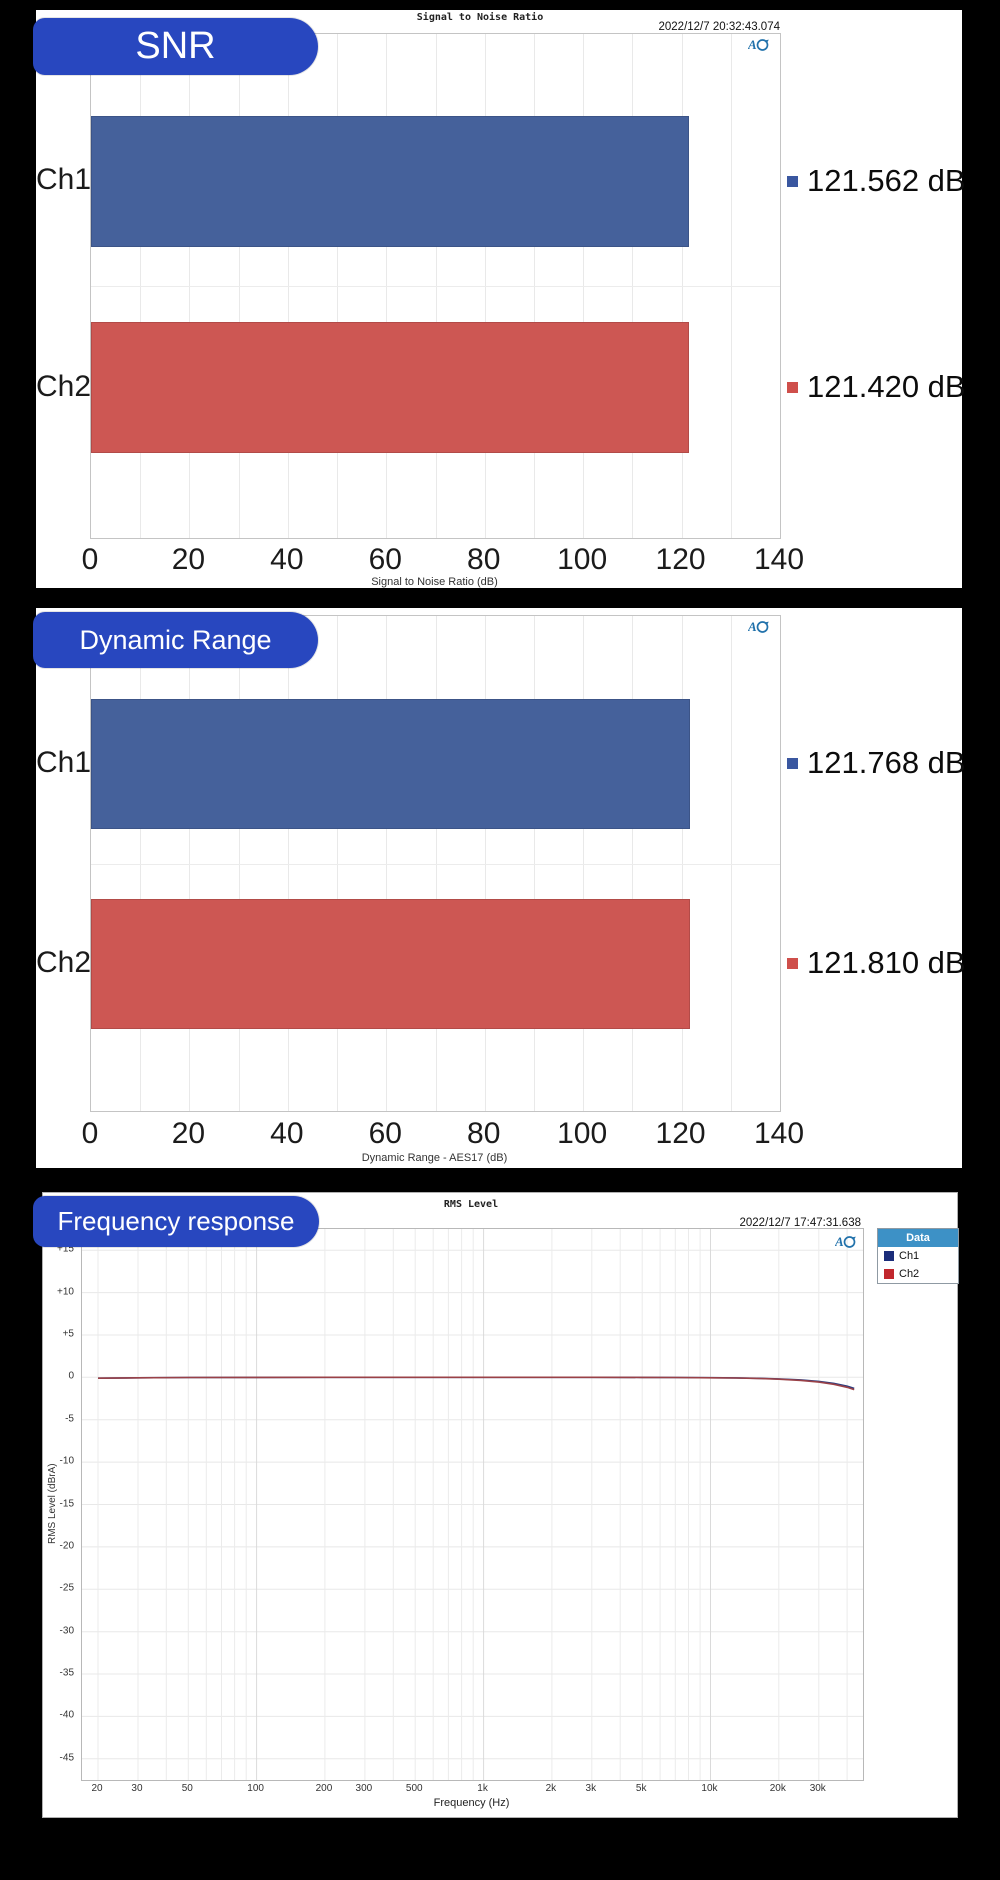  I want to click on snr-category-label-ch1: Ch1, so click(64, 179).